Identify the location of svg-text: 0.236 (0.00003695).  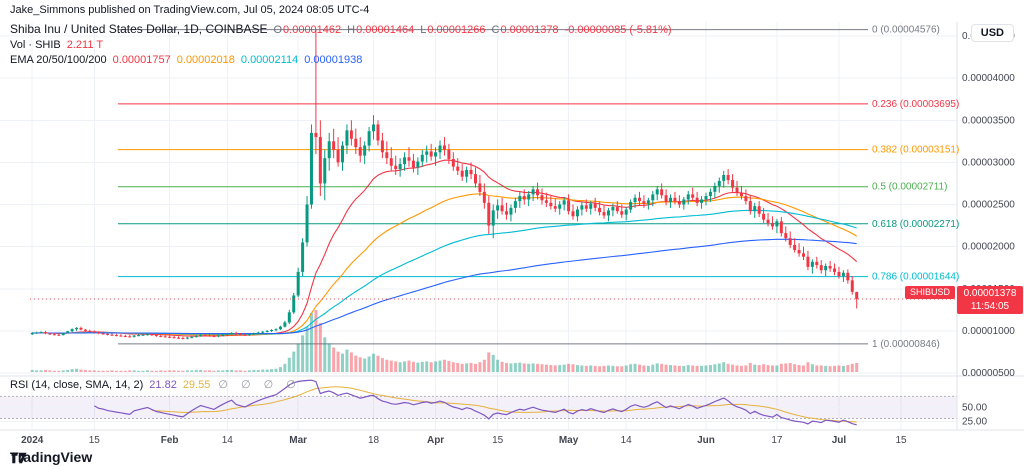
(915, 104).